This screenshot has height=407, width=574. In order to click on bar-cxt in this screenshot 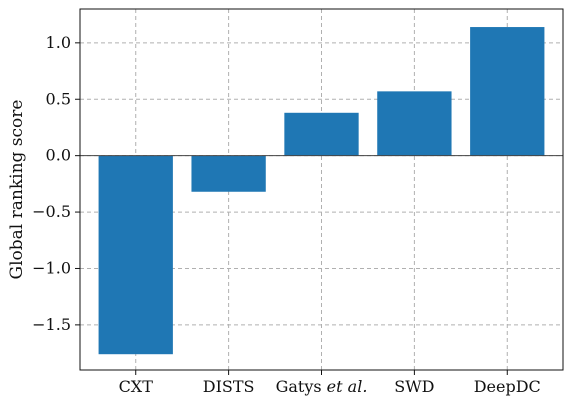, I will do `click(135, 255)`.